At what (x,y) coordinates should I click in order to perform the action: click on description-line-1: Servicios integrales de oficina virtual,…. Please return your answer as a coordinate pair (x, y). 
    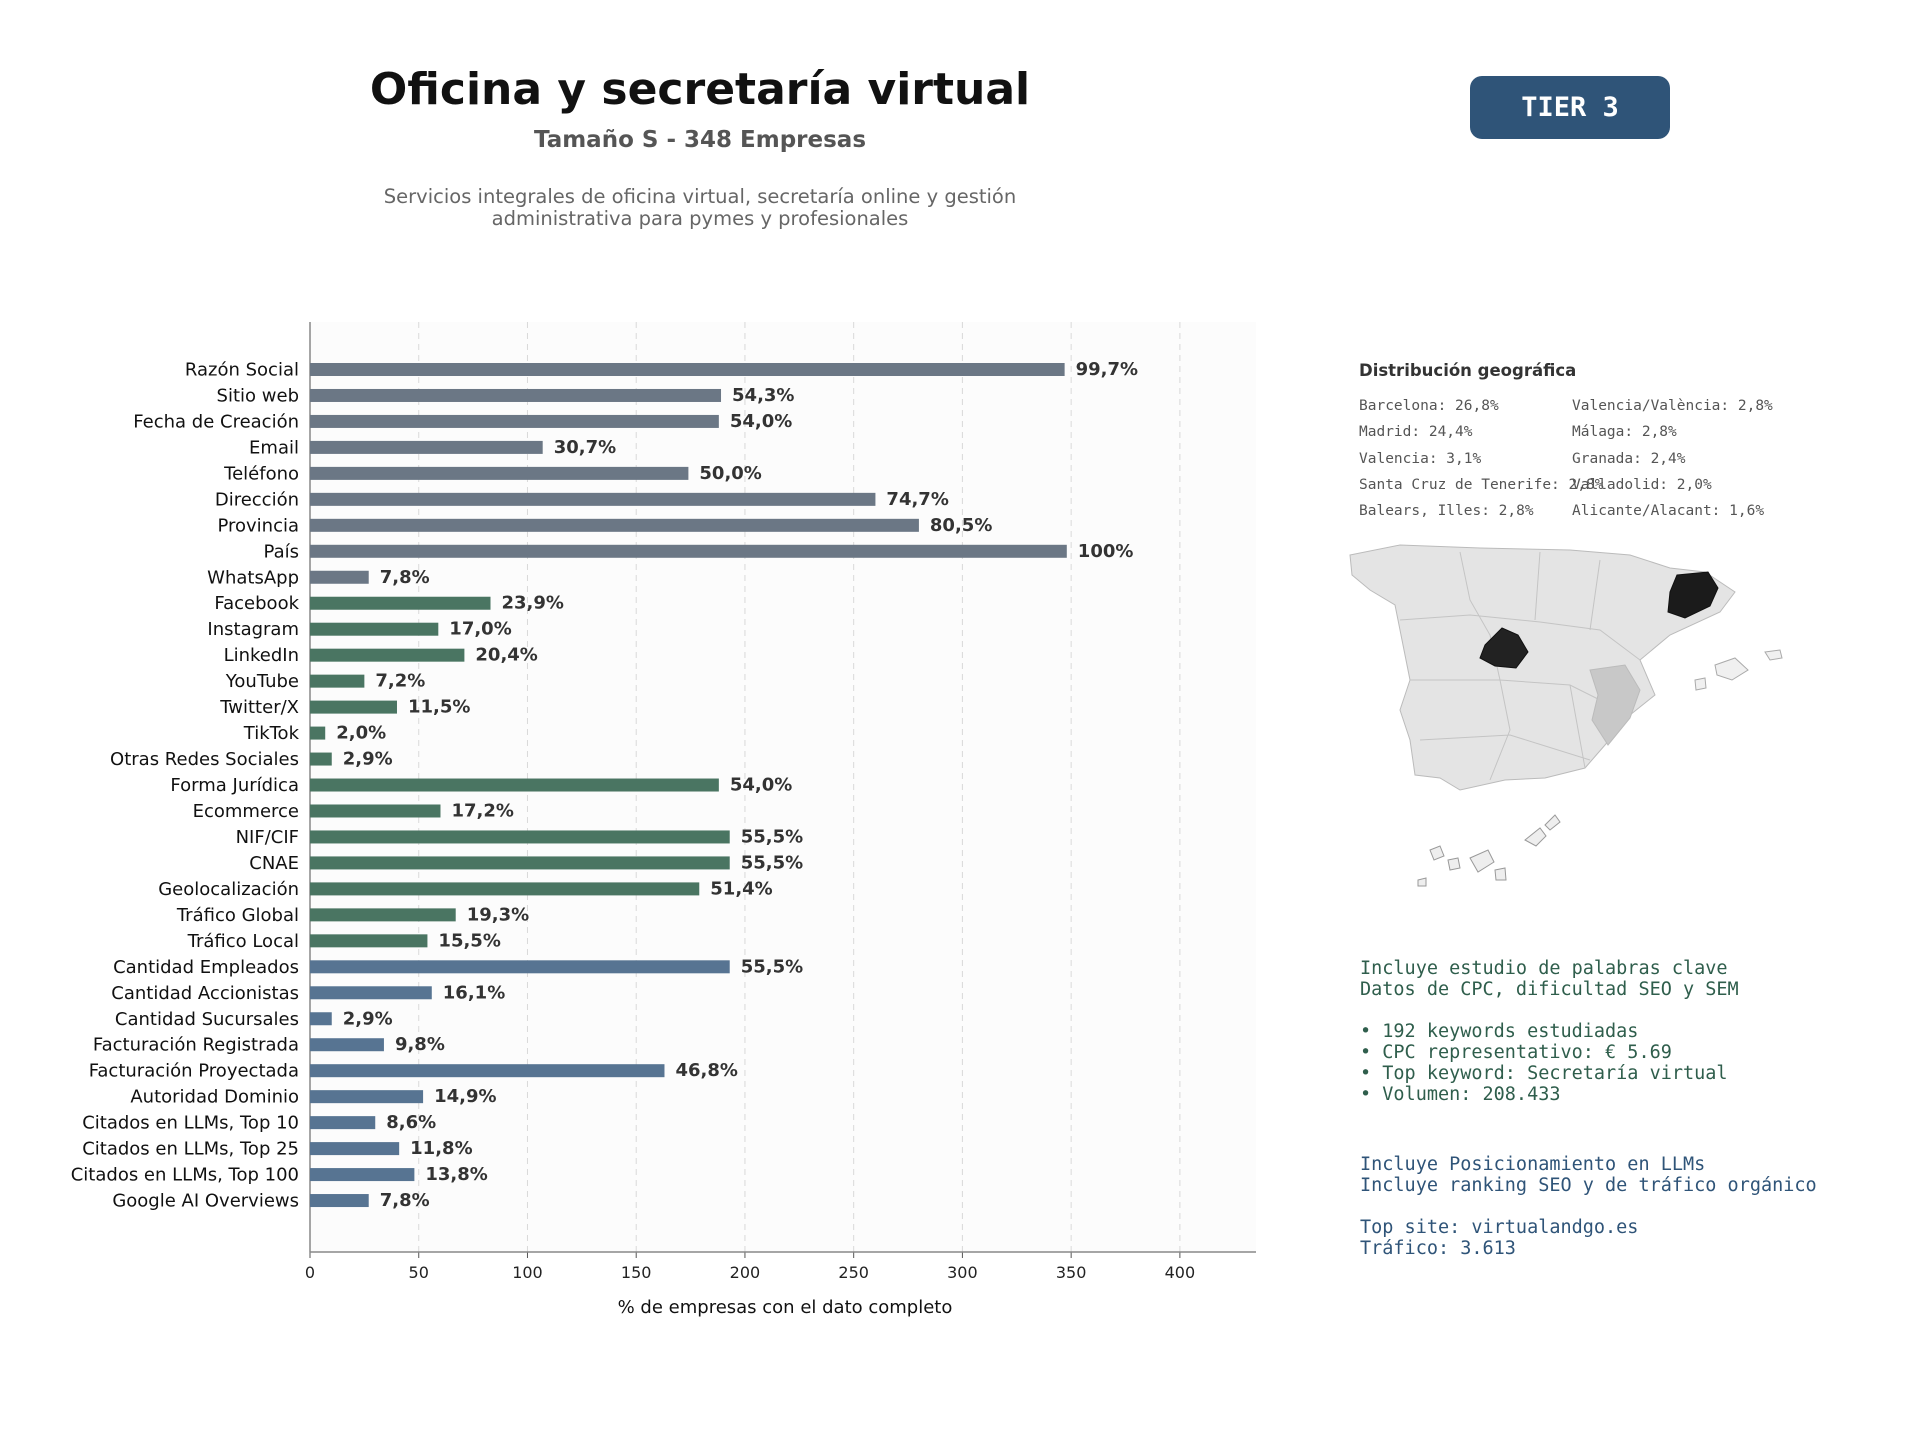
    Looking at the image, I should click on (700, 196).